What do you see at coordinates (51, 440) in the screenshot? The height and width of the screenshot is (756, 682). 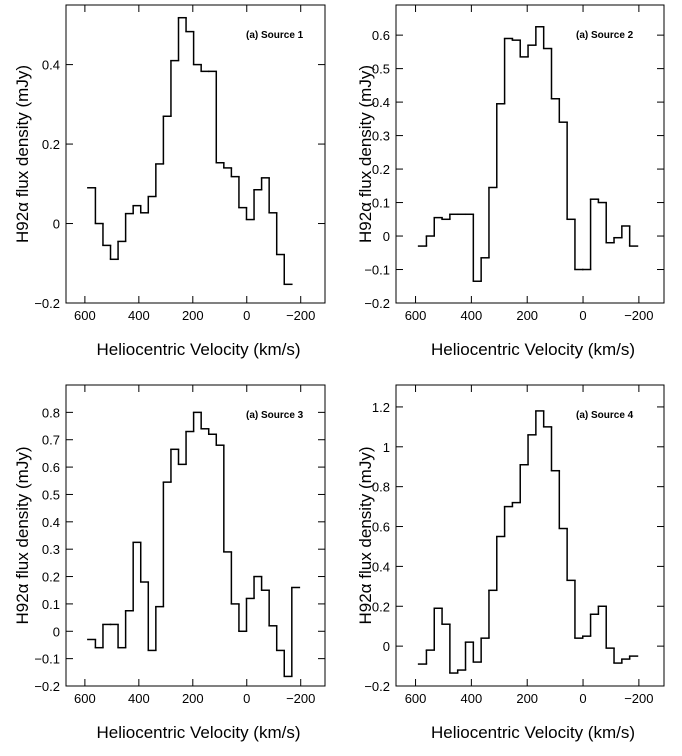 I see `y-tick-label: 0.7` at bounding box center [51, 440].